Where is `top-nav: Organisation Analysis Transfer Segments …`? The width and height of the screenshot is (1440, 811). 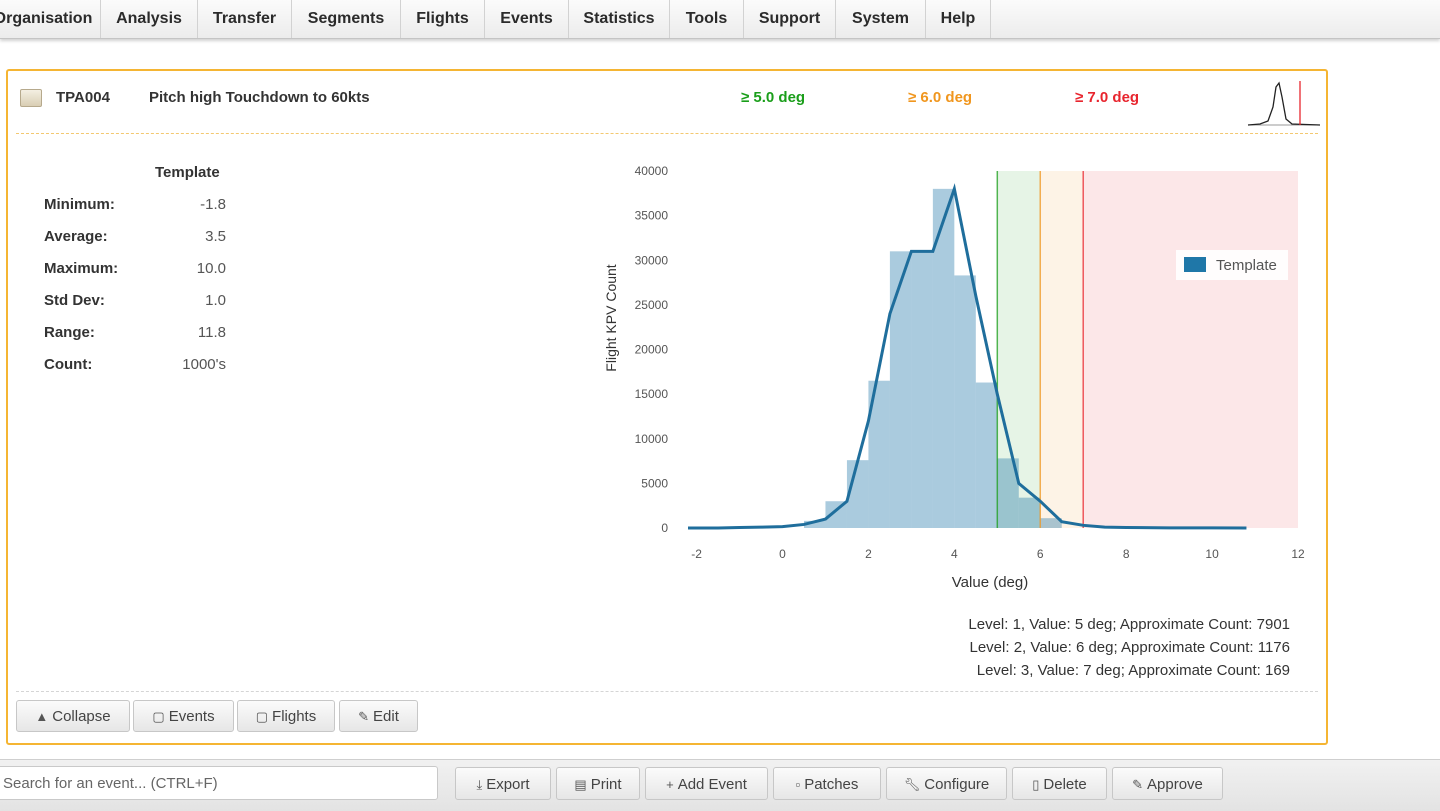 top-nav: Organisation Analysis Transfer Segments … is located at coordinates (720, 19).